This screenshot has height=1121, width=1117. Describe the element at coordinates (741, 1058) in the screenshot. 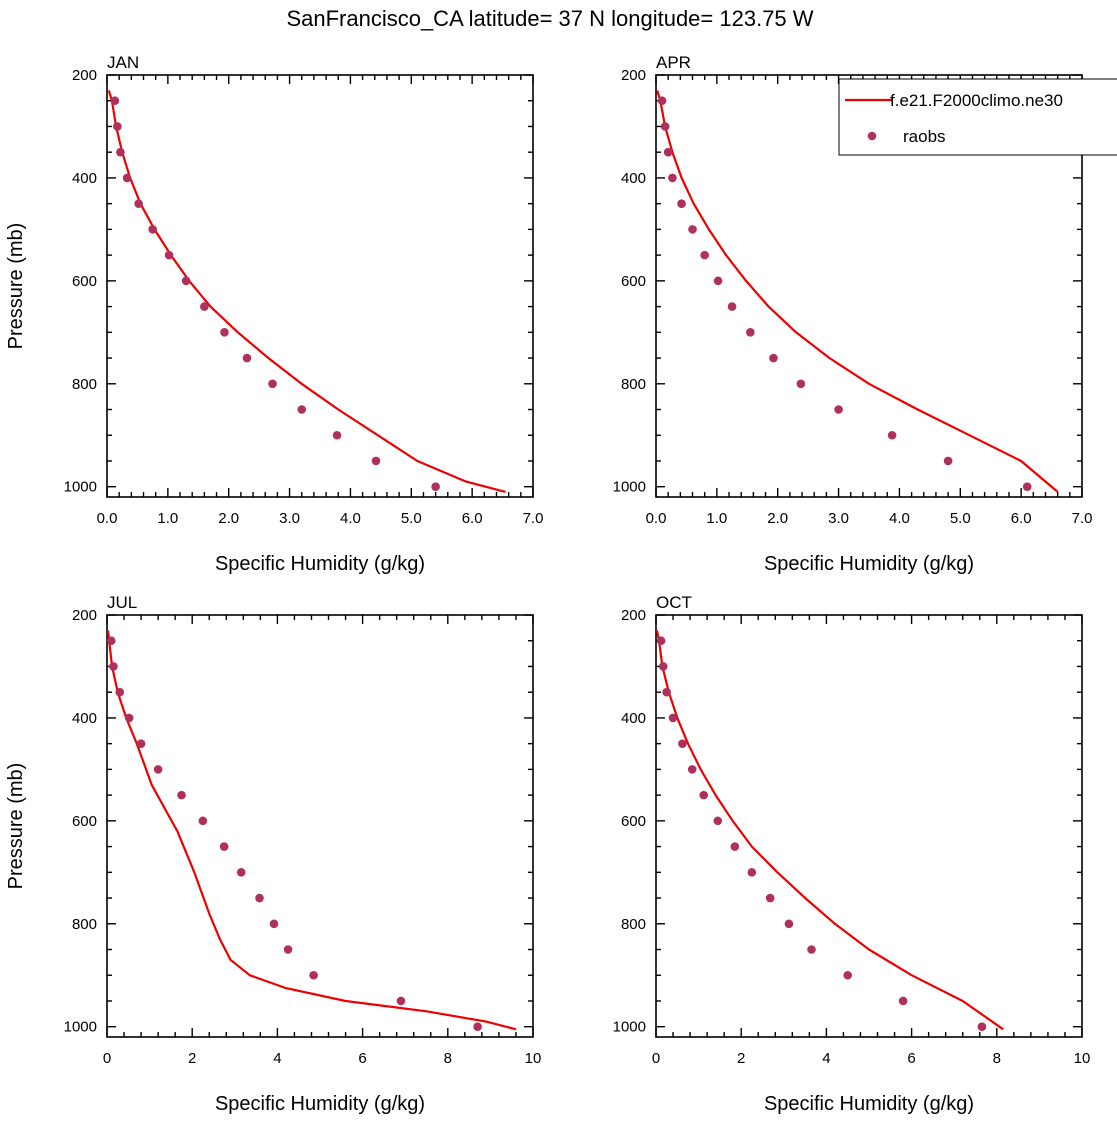

I see `x-tick-label: 2` at that location.